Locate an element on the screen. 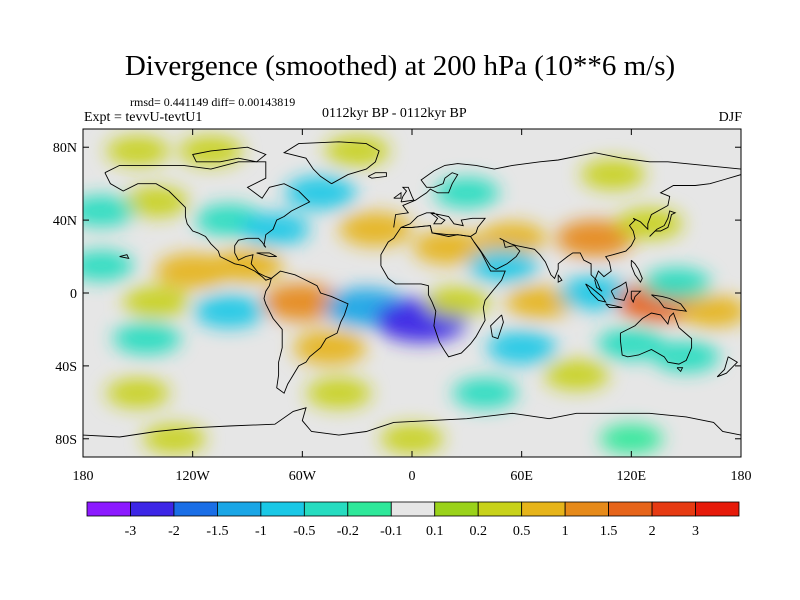  period-label: 0112kyr BP - 0112kyr BP is located at coordinates (394, 113).